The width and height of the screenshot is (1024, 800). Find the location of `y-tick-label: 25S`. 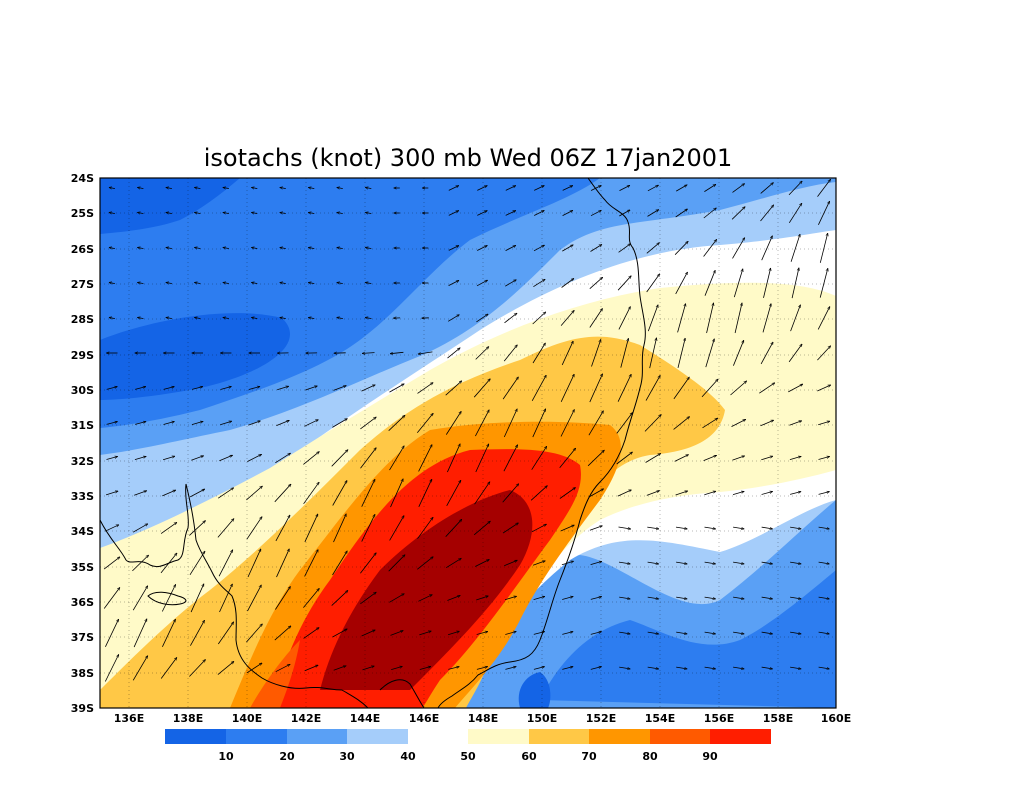

y-tick-label: 25S is located at coordinates (82, 213).